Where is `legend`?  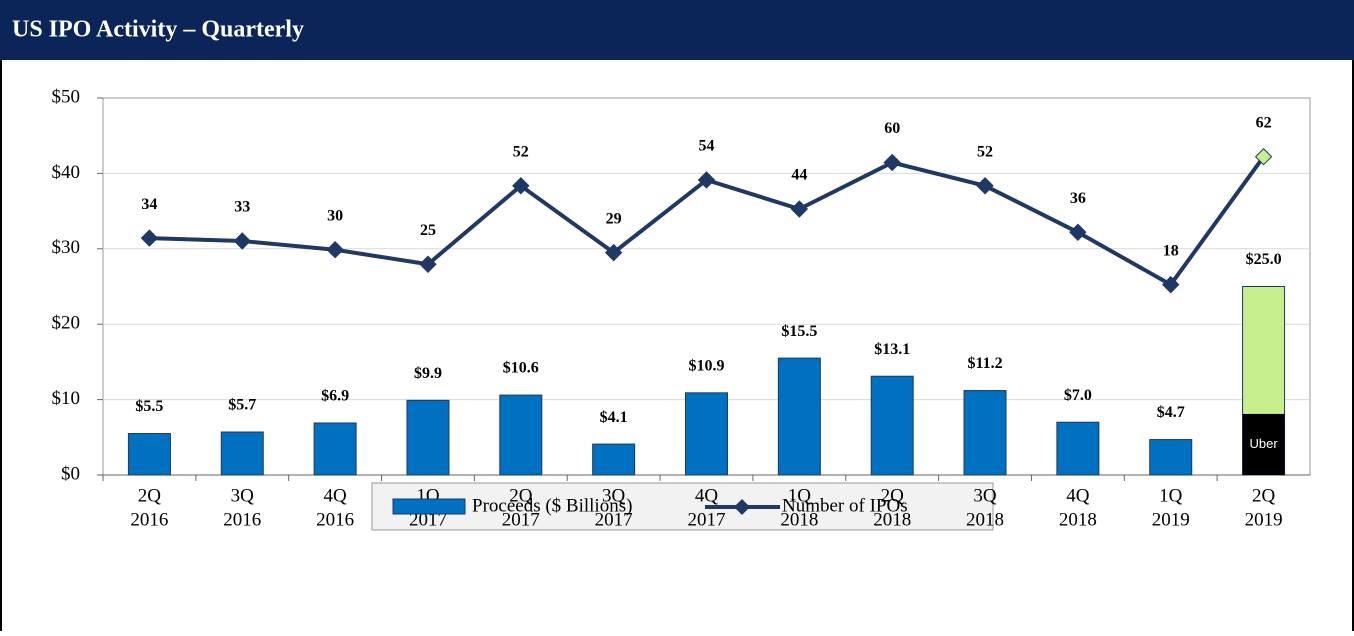 legend is located at coordinates (682, 506).